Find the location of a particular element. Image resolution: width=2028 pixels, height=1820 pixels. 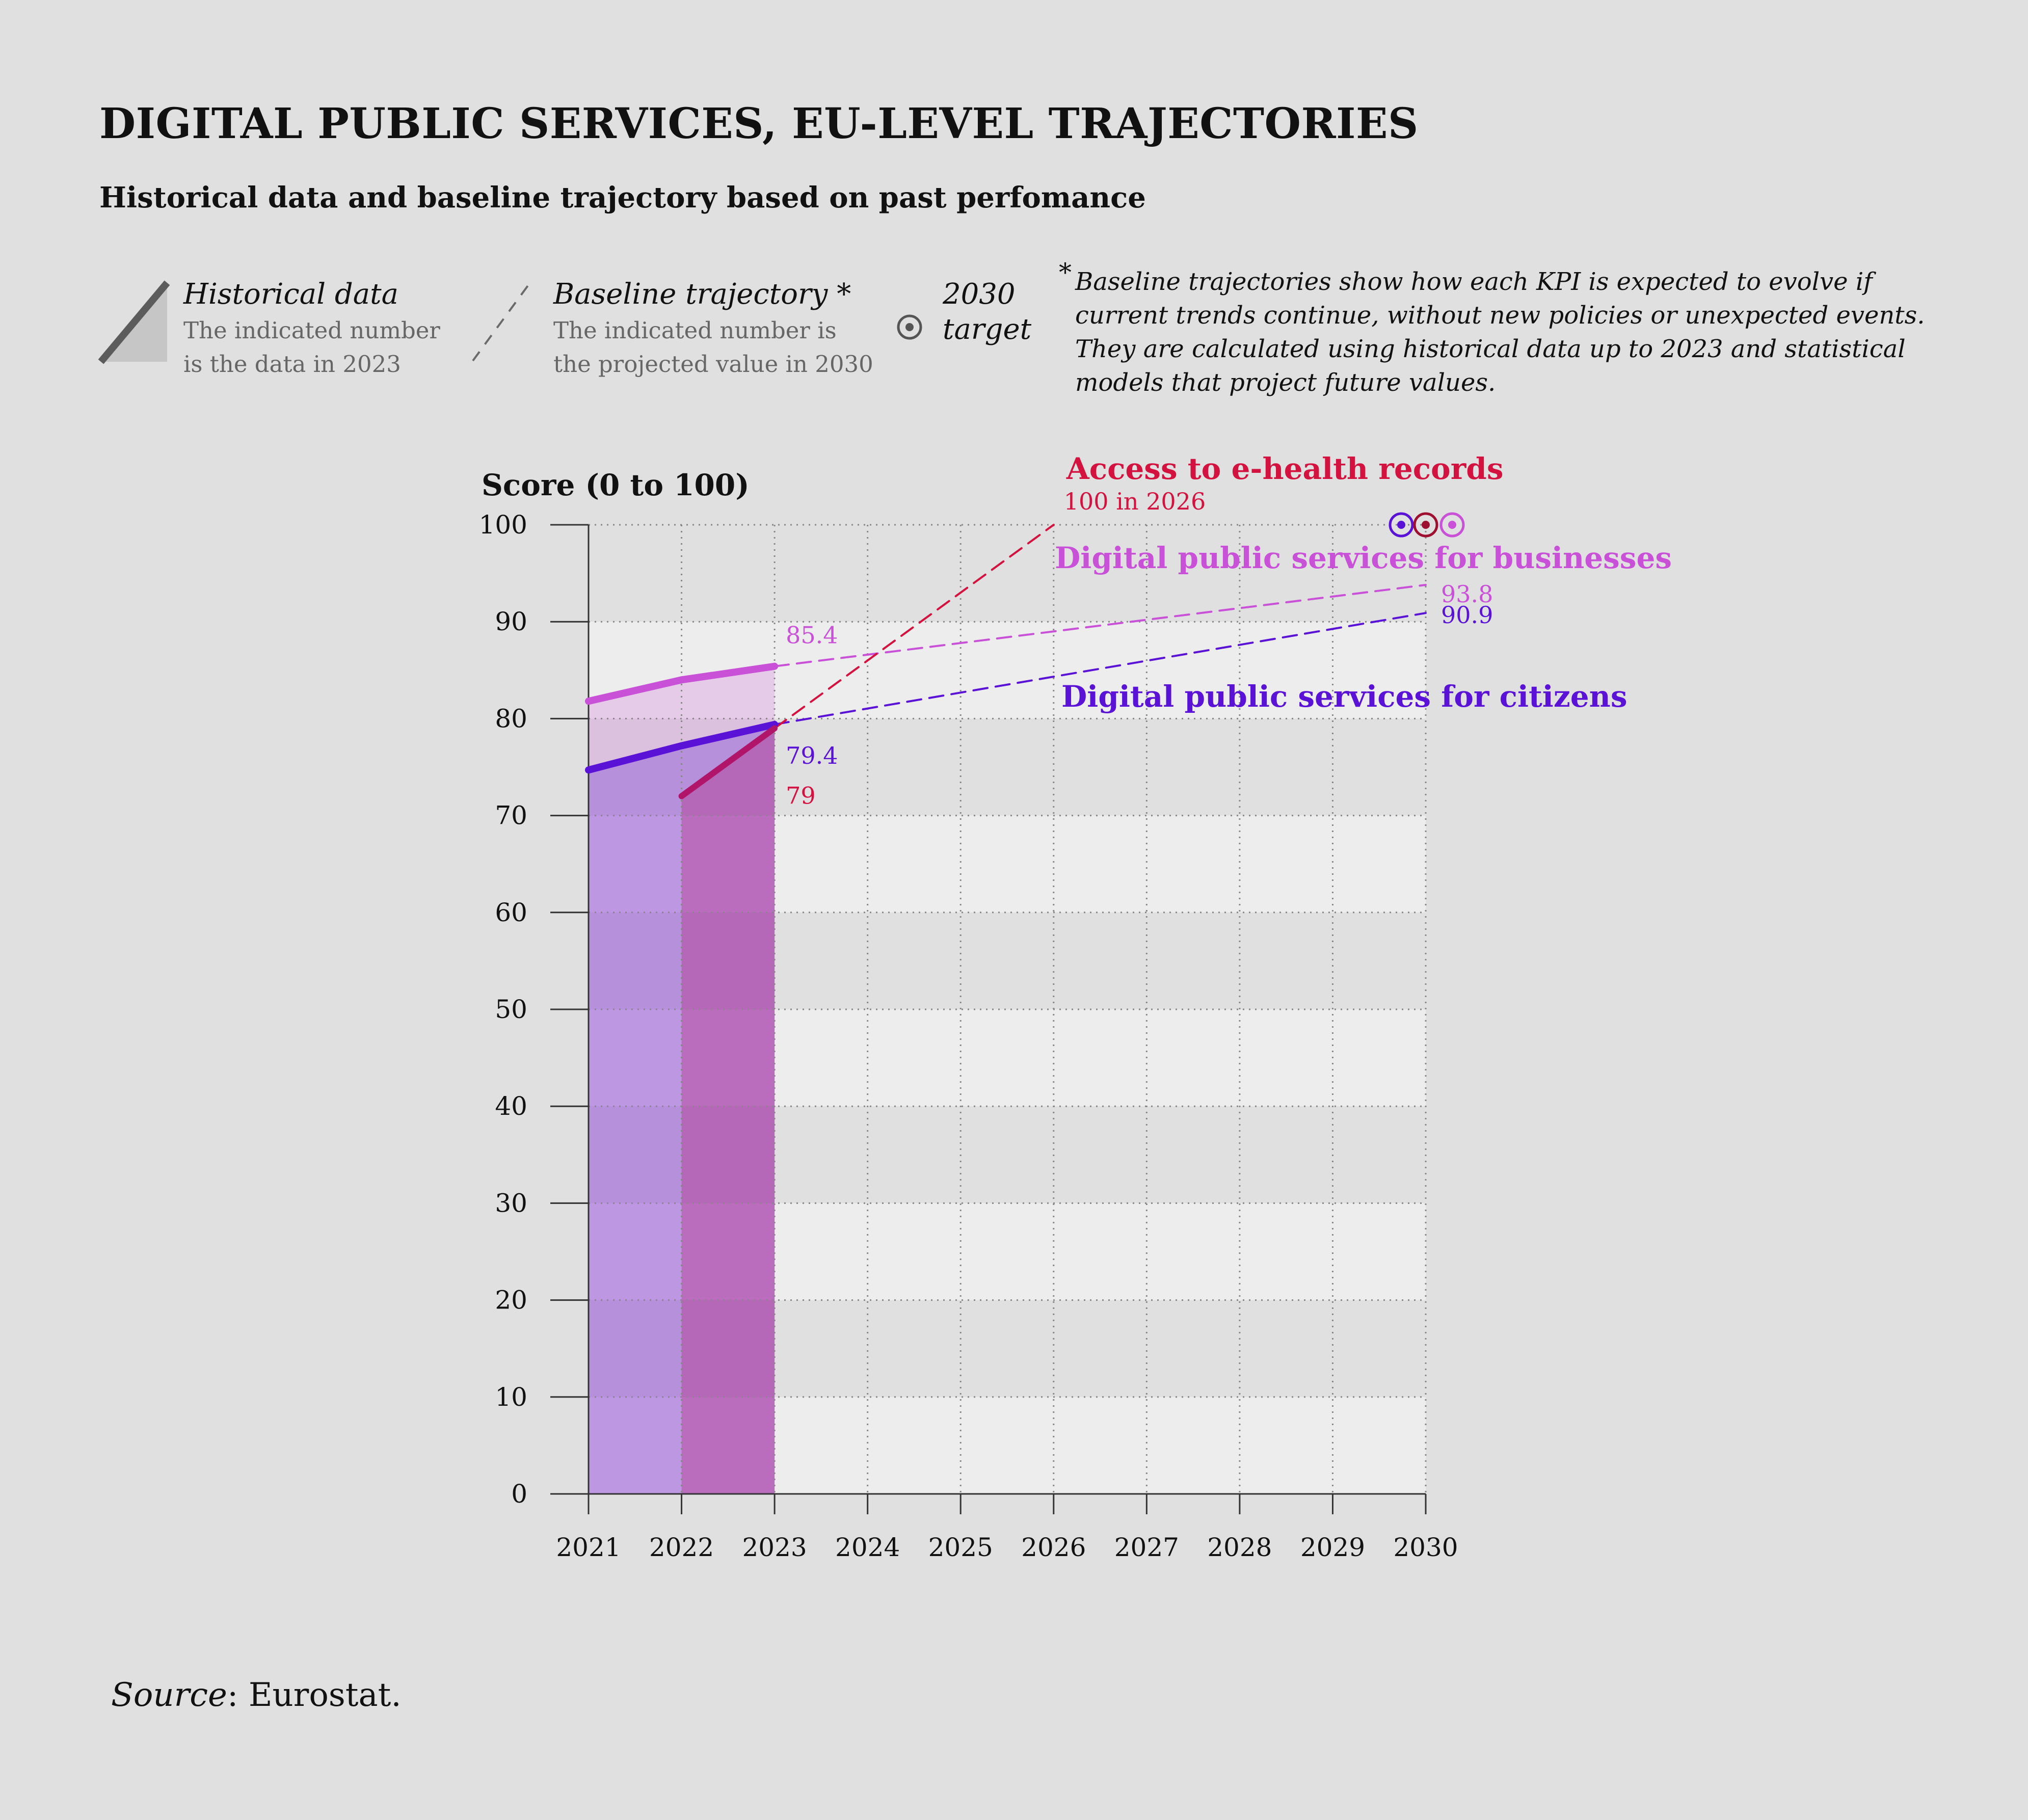

y-tick-label-100: 100 is located at coordinates (503, 525).